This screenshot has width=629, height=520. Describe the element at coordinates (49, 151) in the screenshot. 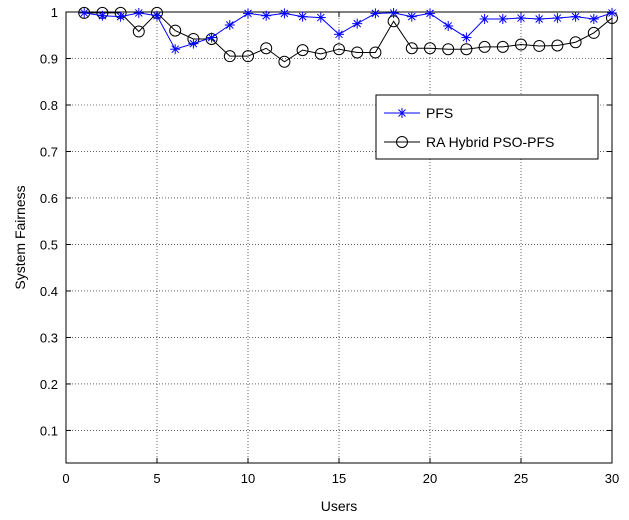

I see `y-tick-label: 0.7` at that location.